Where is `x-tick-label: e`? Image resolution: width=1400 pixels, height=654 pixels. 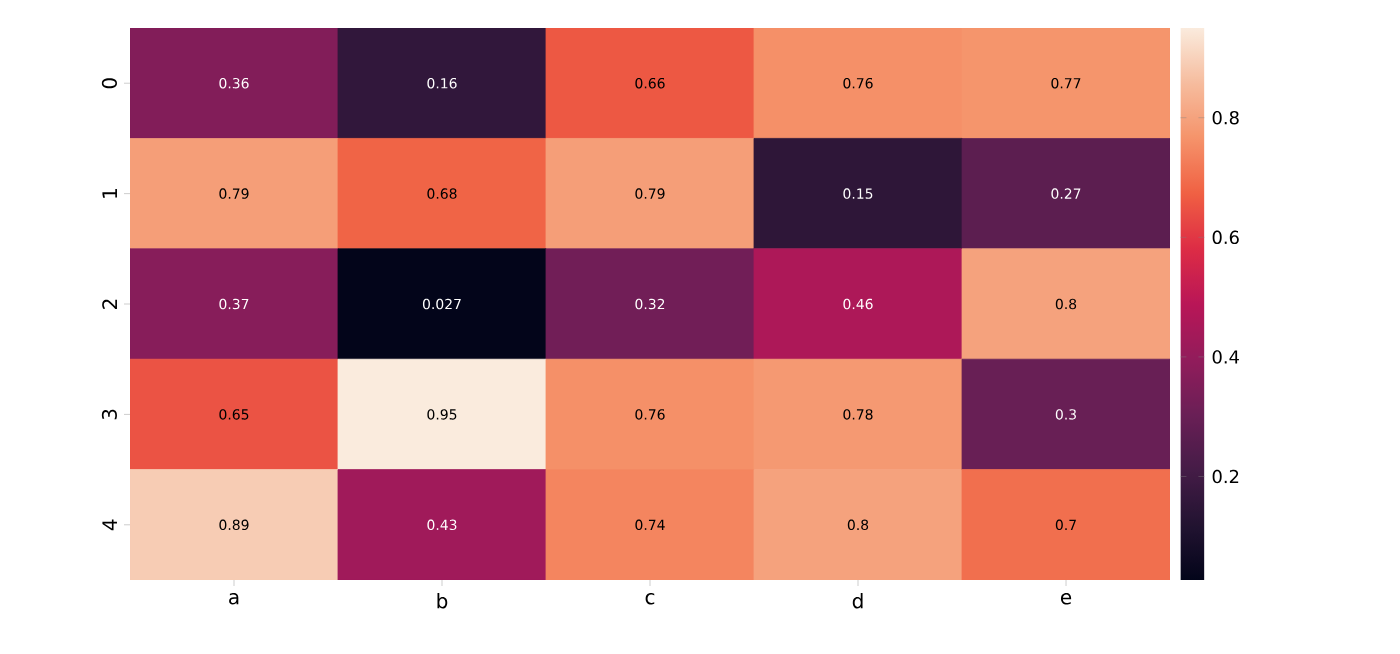 x-tick-label: e is located at coordinates (1066, 599).